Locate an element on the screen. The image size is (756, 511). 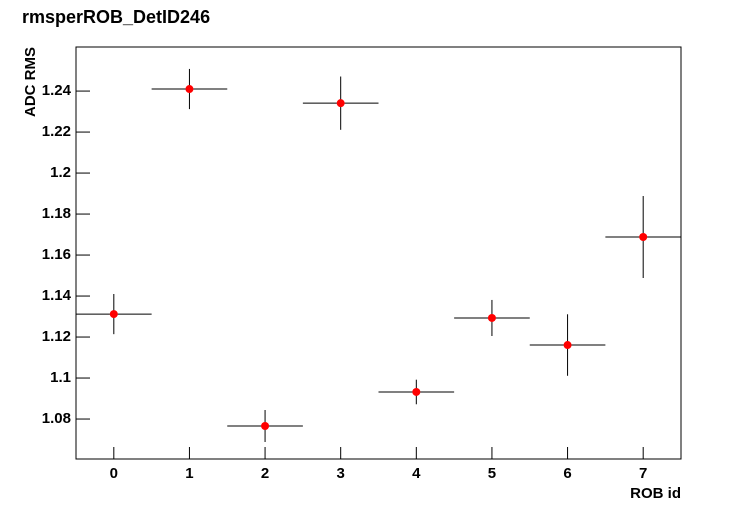
x-tick-label: 6 is located at coordinates (567, 473).